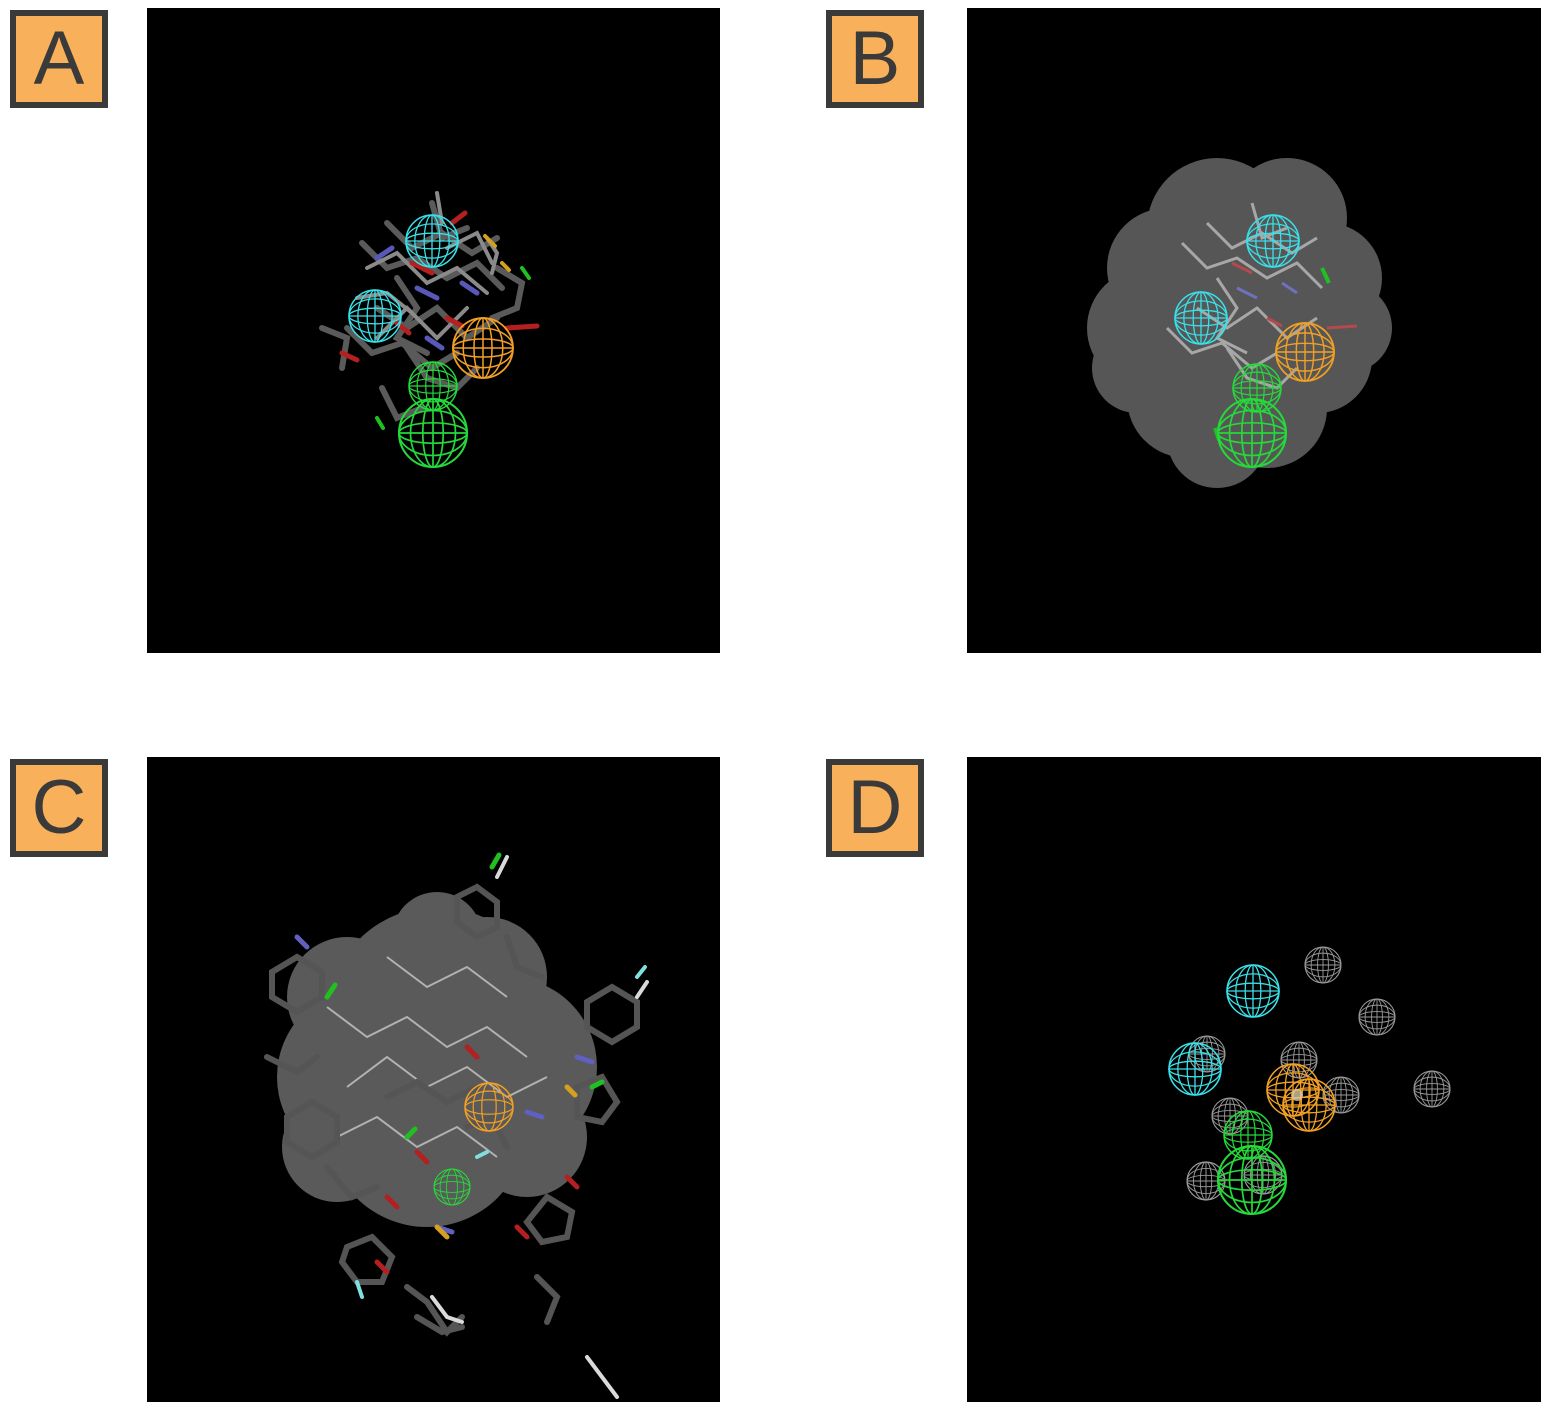  I want to click on panel-label-c: C, so click(59, 808).